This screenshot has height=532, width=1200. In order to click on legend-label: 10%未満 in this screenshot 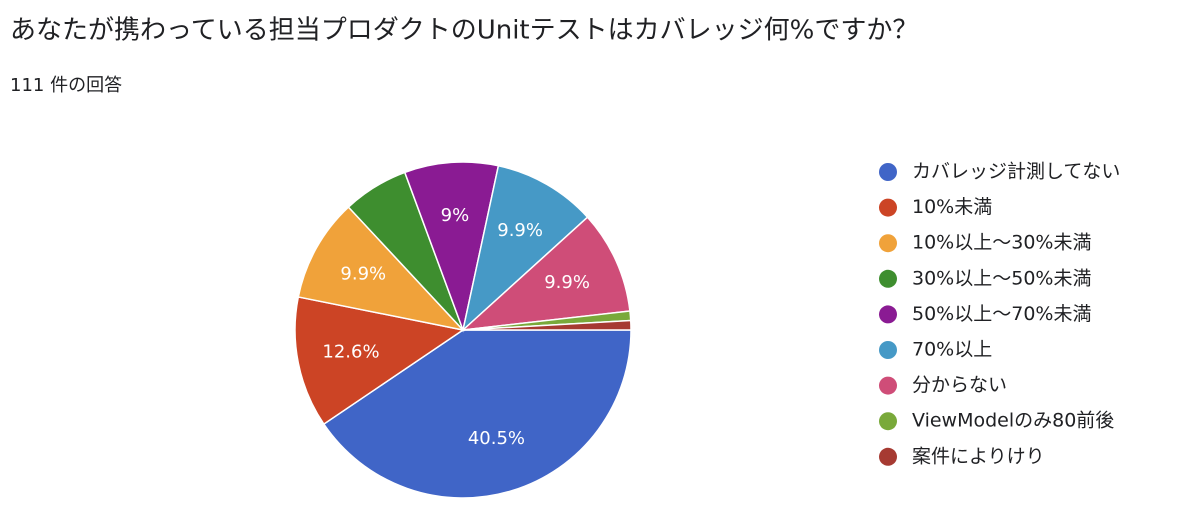, I will do `click(952, 207)`.